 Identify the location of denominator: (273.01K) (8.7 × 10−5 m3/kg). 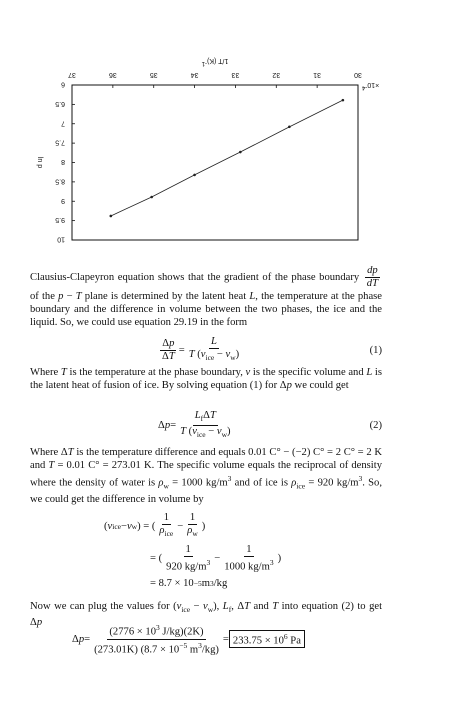
(156, 648).